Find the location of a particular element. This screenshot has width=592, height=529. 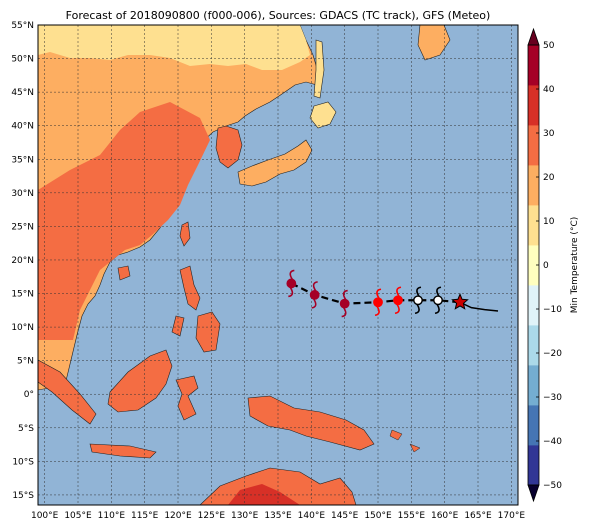

lon-tick-label: 130°E is located at coordinates (245, 516).